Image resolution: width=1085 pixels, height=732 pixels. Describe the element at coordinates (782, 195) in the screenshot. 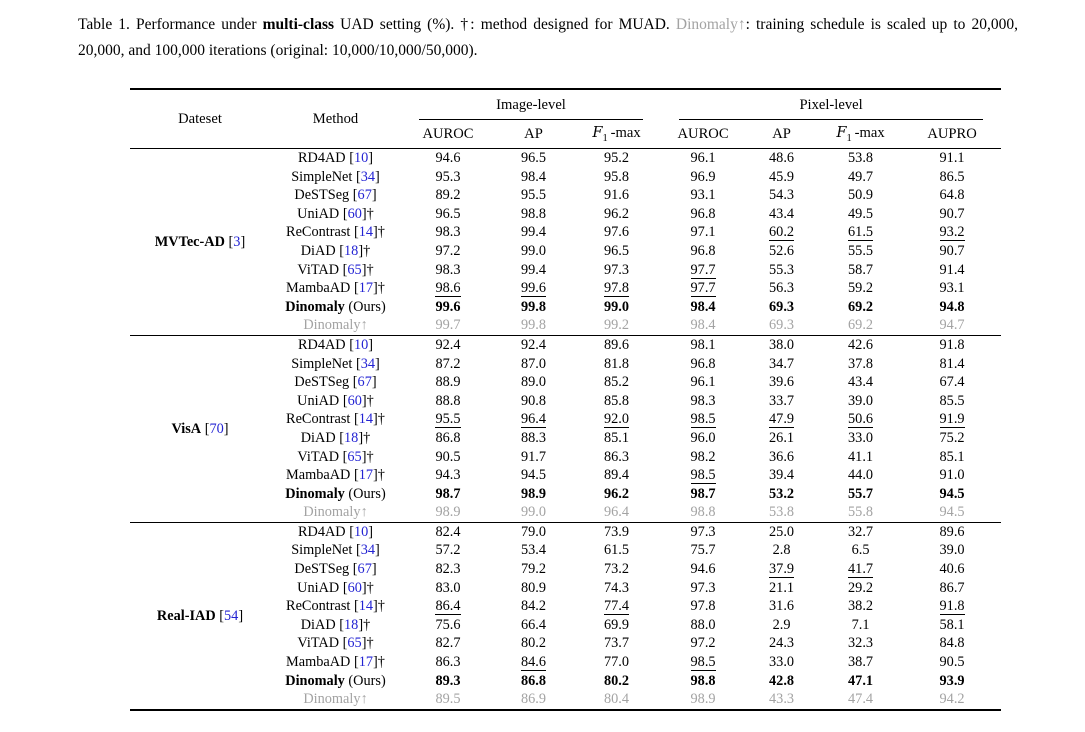

I see `metric-cell: 54.3` at that location.